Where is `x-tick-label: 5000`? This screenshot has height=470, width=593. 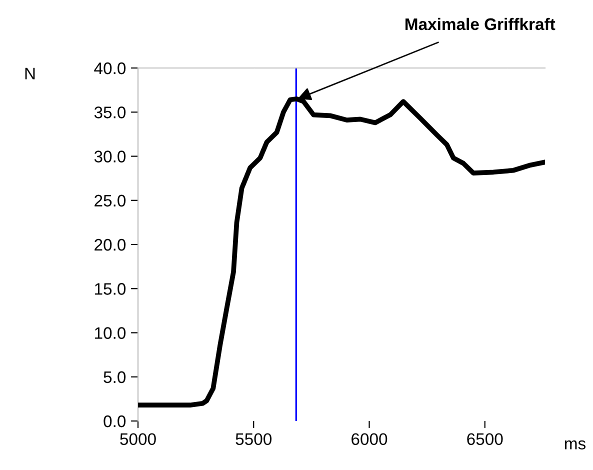 x-tick-label: 5000 is located at coordinates (138, 439).